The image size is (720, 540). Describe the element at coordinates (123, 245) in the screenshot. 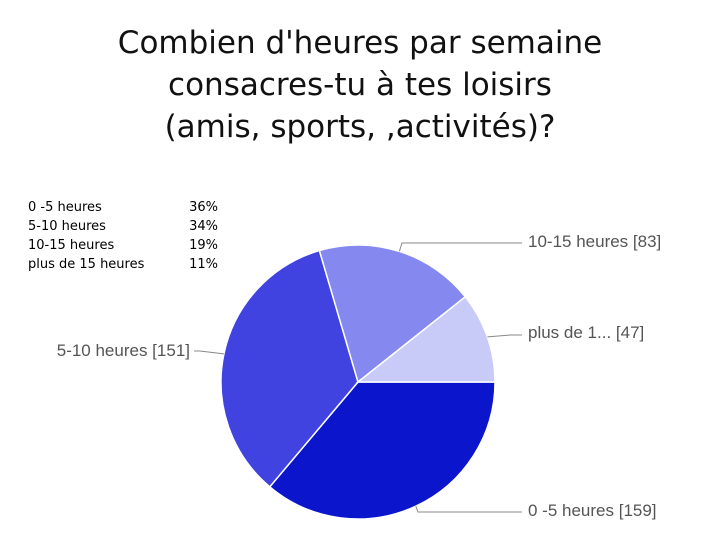

I see `legend-row: 10-15 heures 19%` at that location.